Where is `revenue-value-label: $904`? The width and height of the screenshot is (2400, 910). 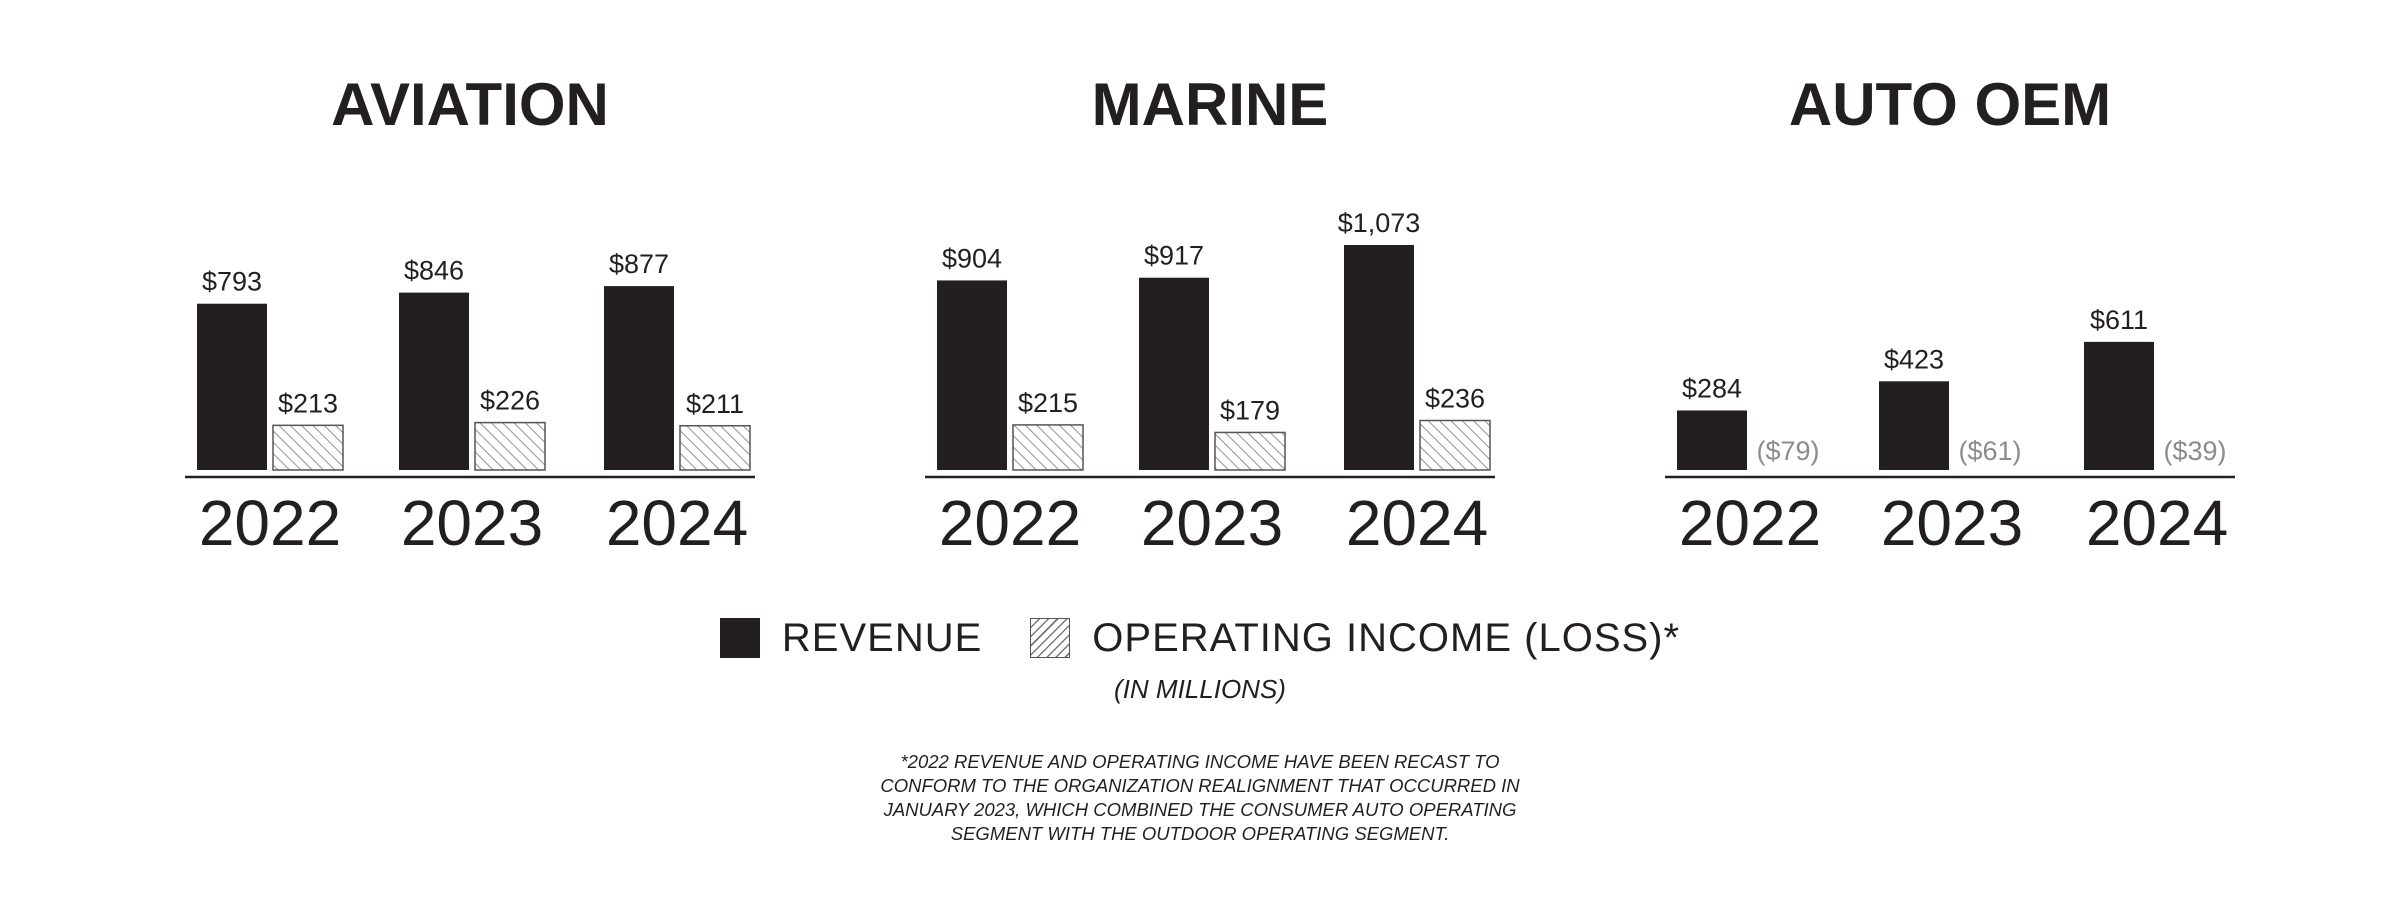 revenue-value-label: $904 is located at coordinates (972, 258).